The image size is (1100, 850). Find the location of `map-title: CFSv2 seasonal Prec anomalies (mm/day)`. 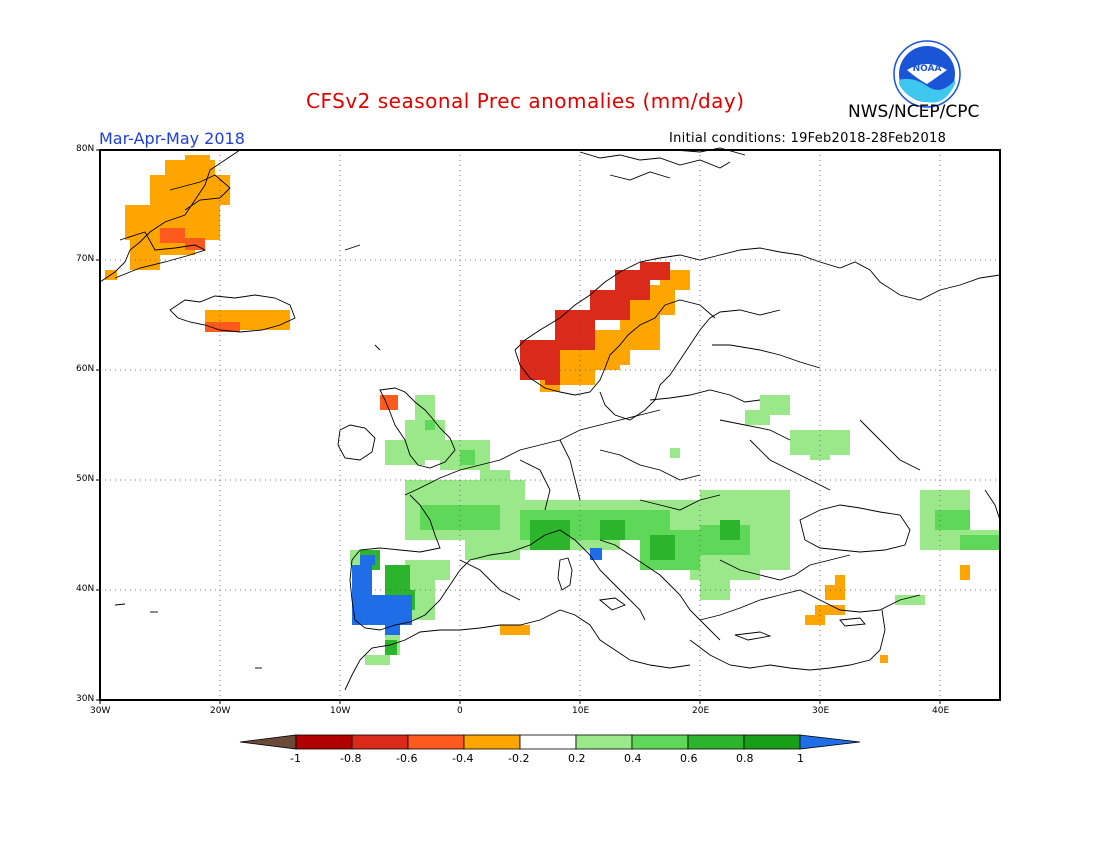

map-title: CFSv2 seasonal Prec anomalies (mm/day) is located at coordinates (525, 101).